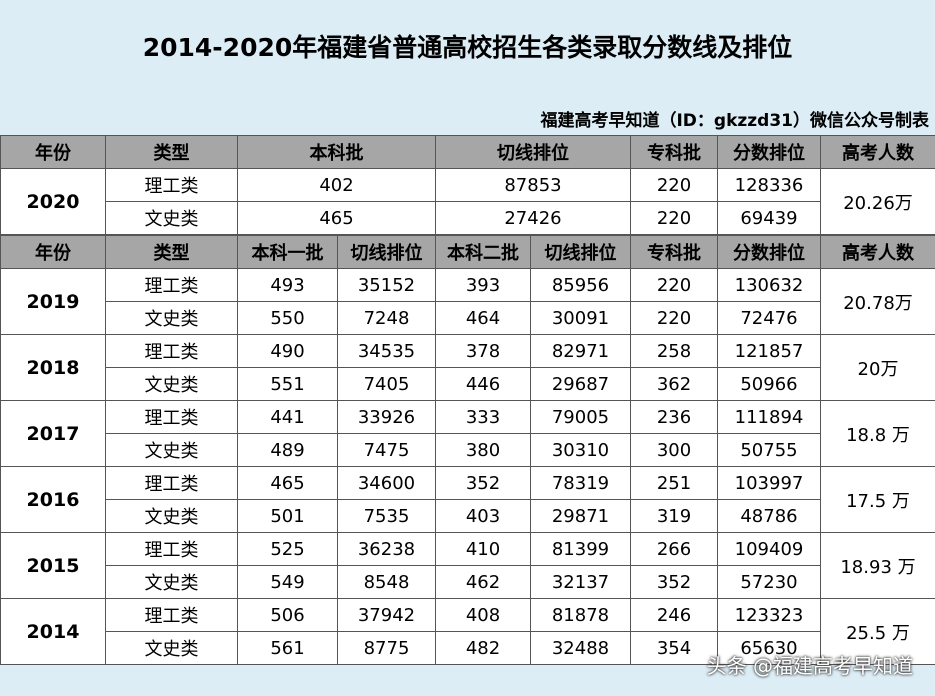  What do you see at coordinates (483, 450) in the screenshot?
I see `value-cell: 380` at bounding box center [483, 450].